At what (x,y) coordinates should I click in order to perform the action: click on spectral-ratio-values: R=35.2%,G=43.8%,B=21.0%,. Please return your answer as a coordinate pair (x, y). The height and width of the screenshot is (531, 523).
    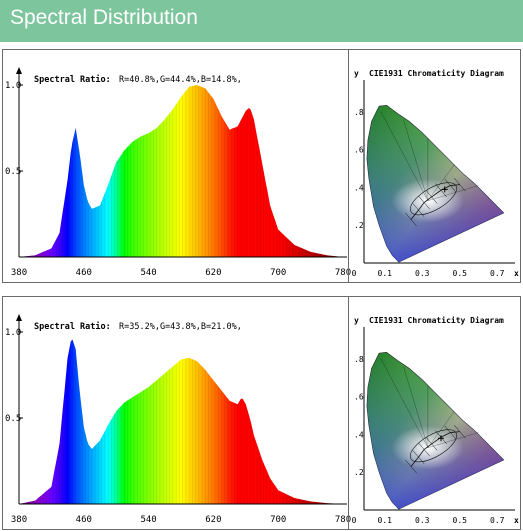
    Looking at the image, I should click on (180, 327).